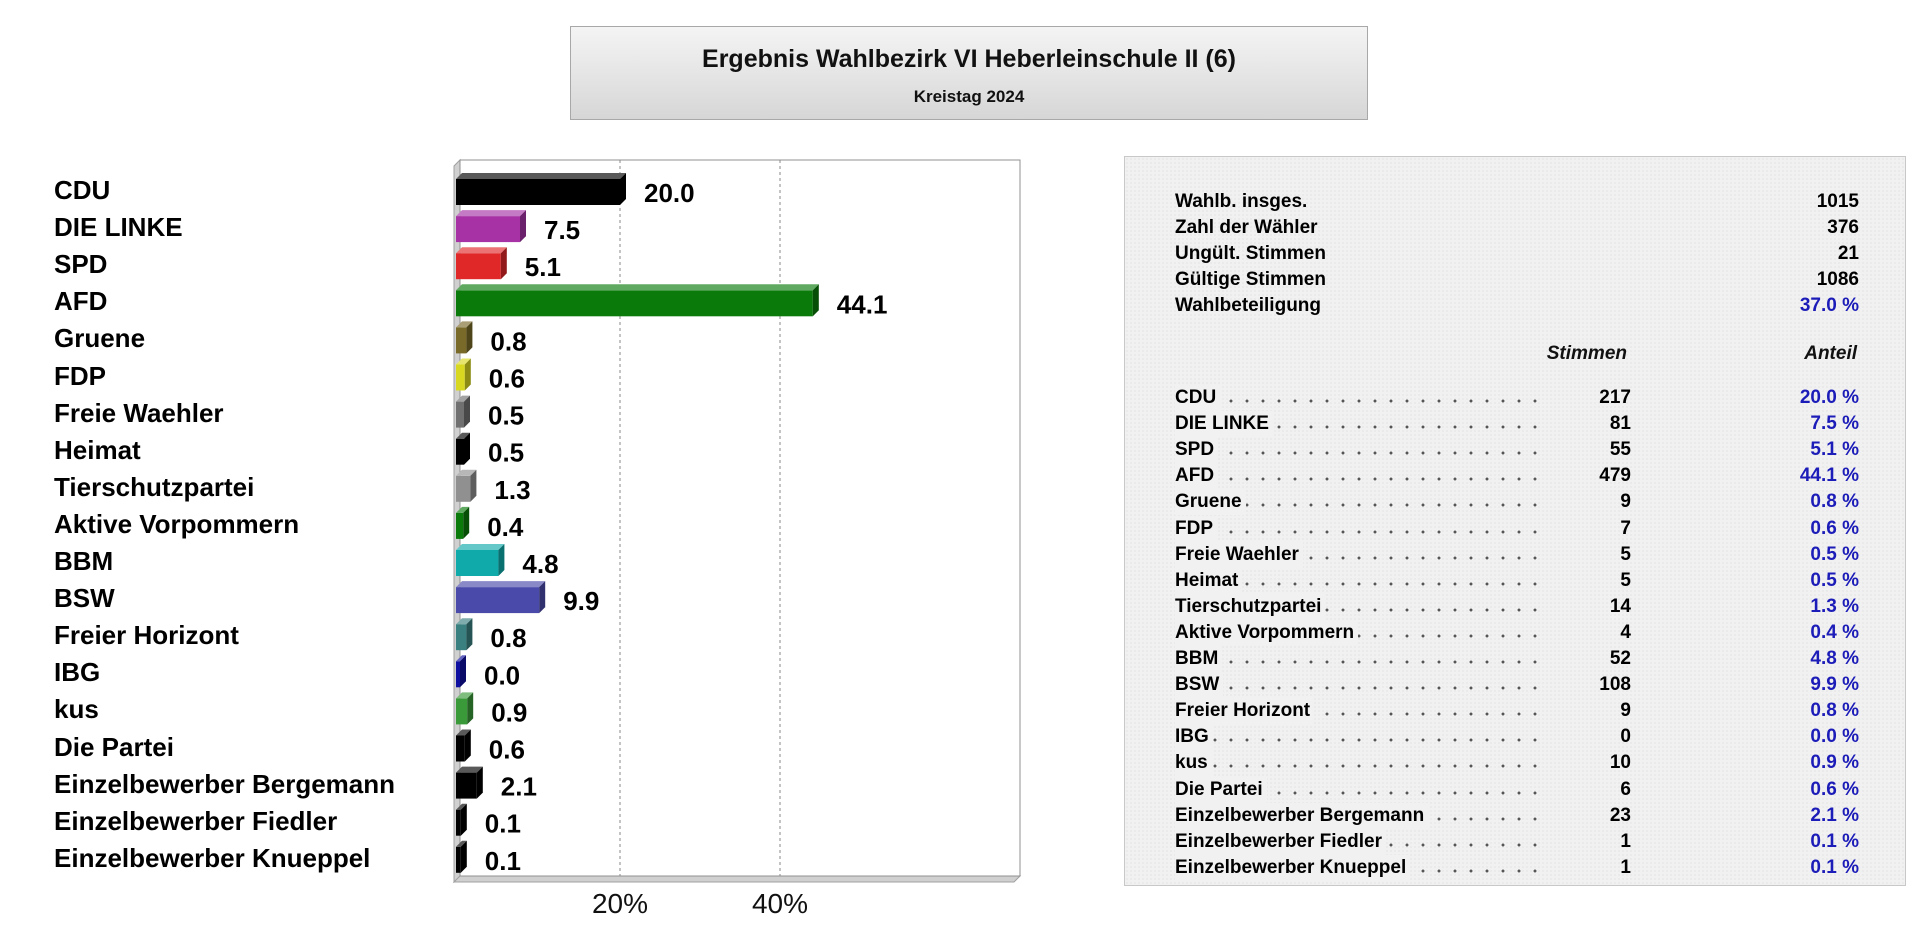 The image size is (1918, 932). I want to click on result-share: 7.5 %, so click(1834, 424).